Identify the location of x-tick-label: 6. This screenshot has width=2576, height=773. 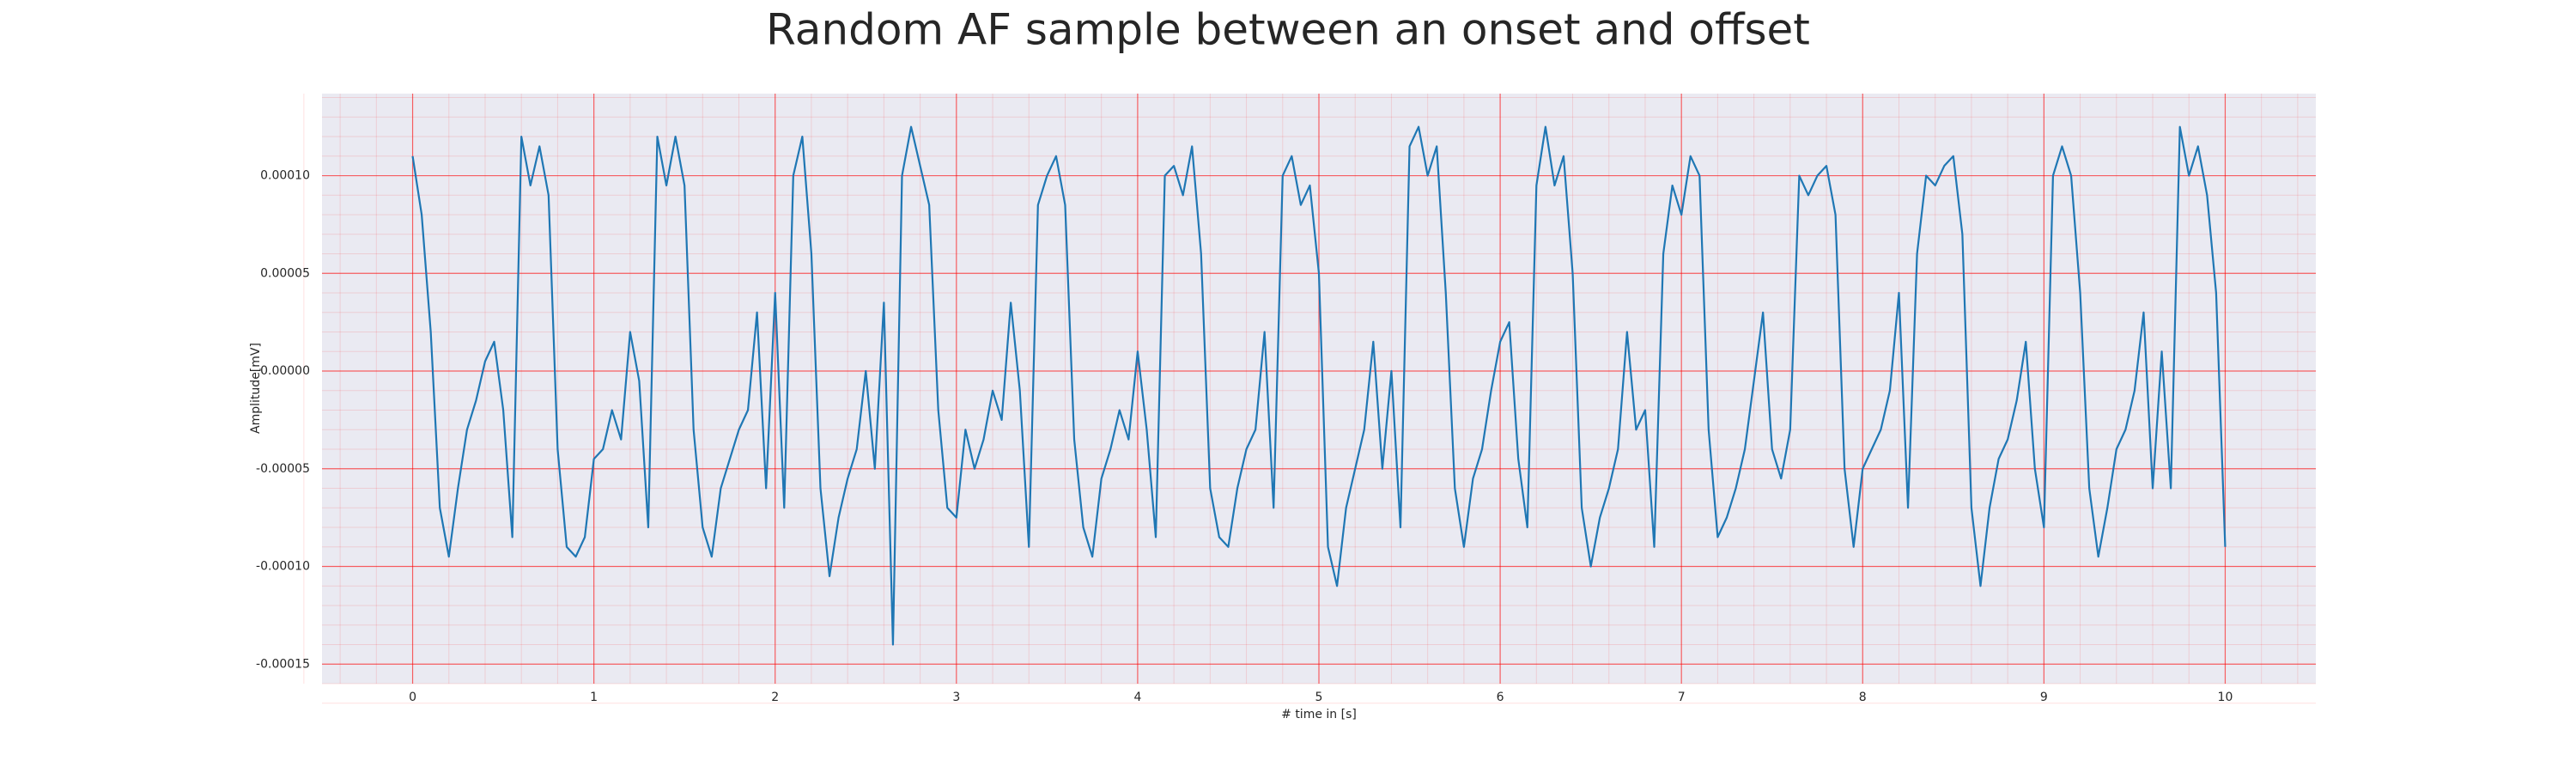
(1500, 697).